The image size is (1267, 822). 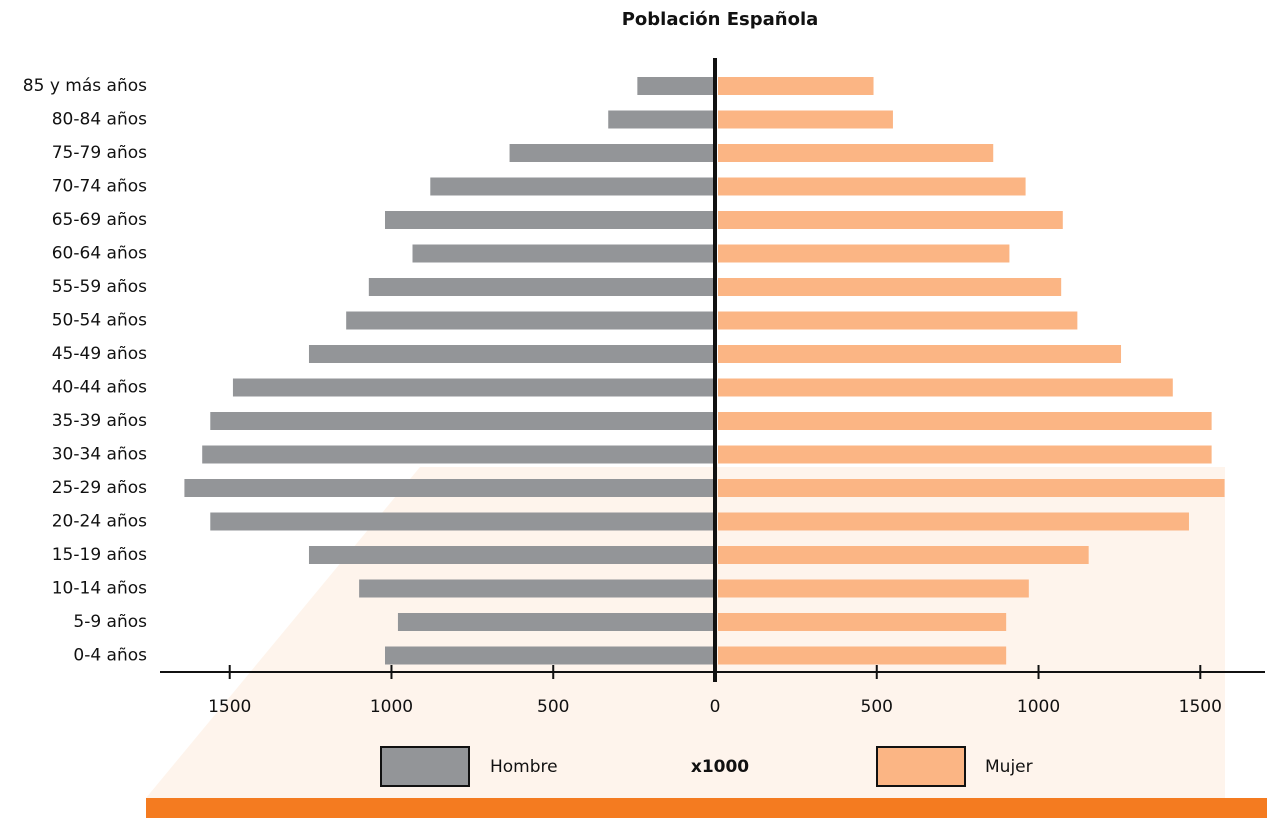 I want to click on y-tick-label: 15-19 años, so click(x=99, y=555).